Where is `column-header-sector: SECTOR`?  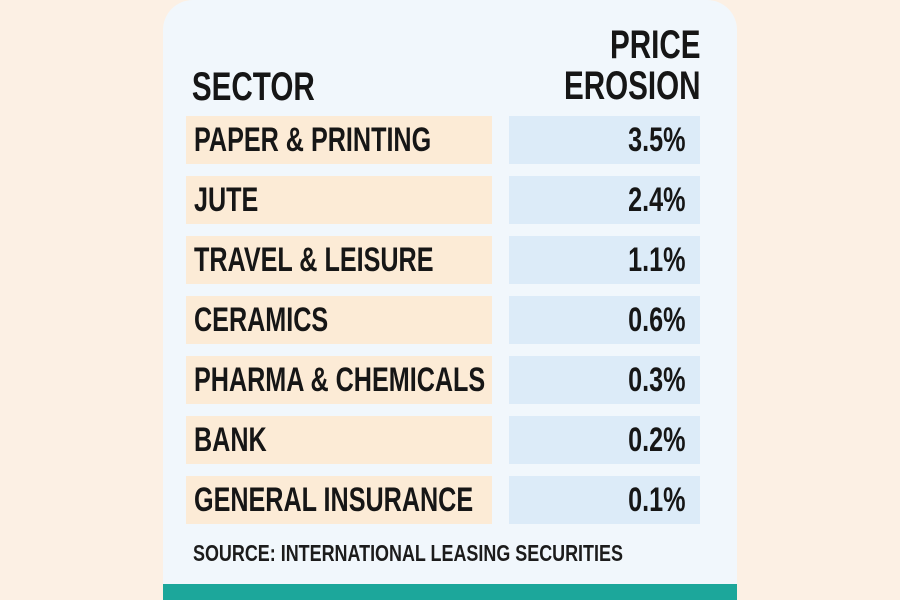 column-header-sector: SECTOR is located at coordinates (253, 87).